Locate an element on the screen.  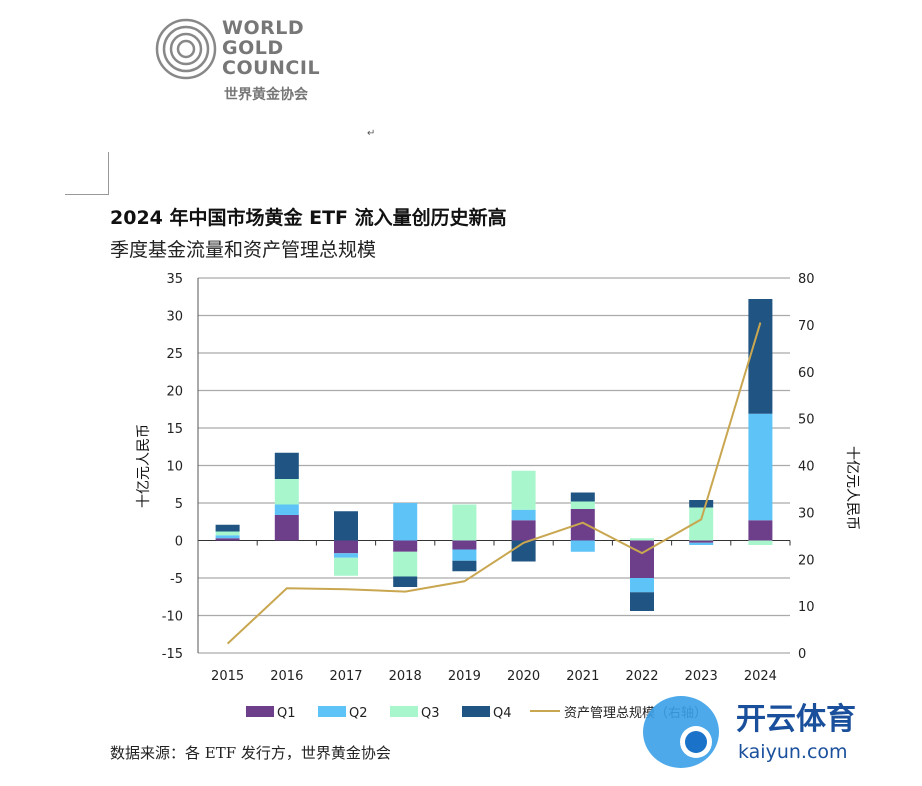
bar-q4-2023 is located at coordinates (701, 504).